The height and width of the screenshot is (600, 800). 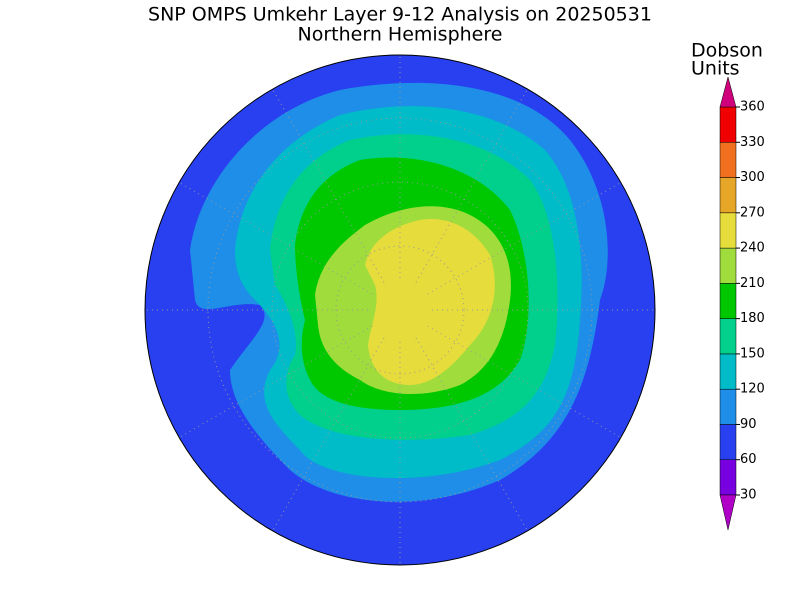 I want to click on colorbar-unit: Dobson, so click(x=727, y=51).